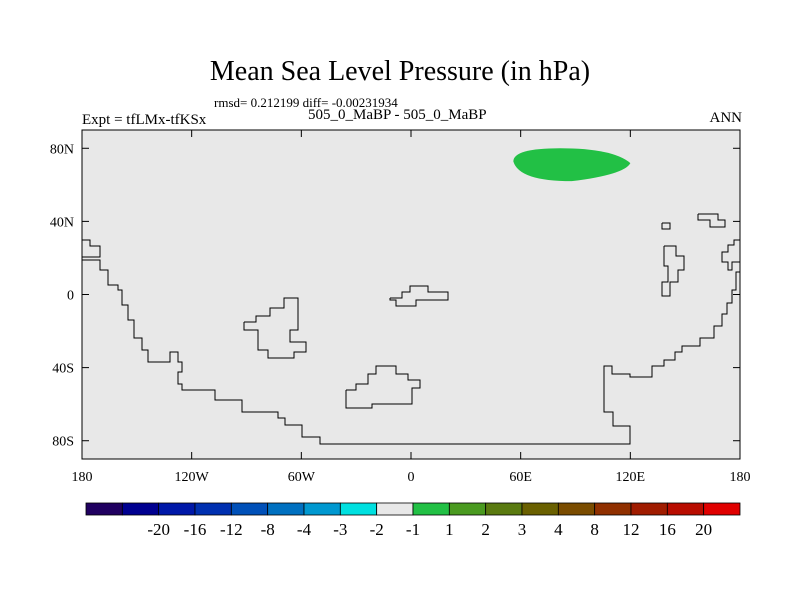  I want to click on colorbar-label: 1, so click(449, 529).